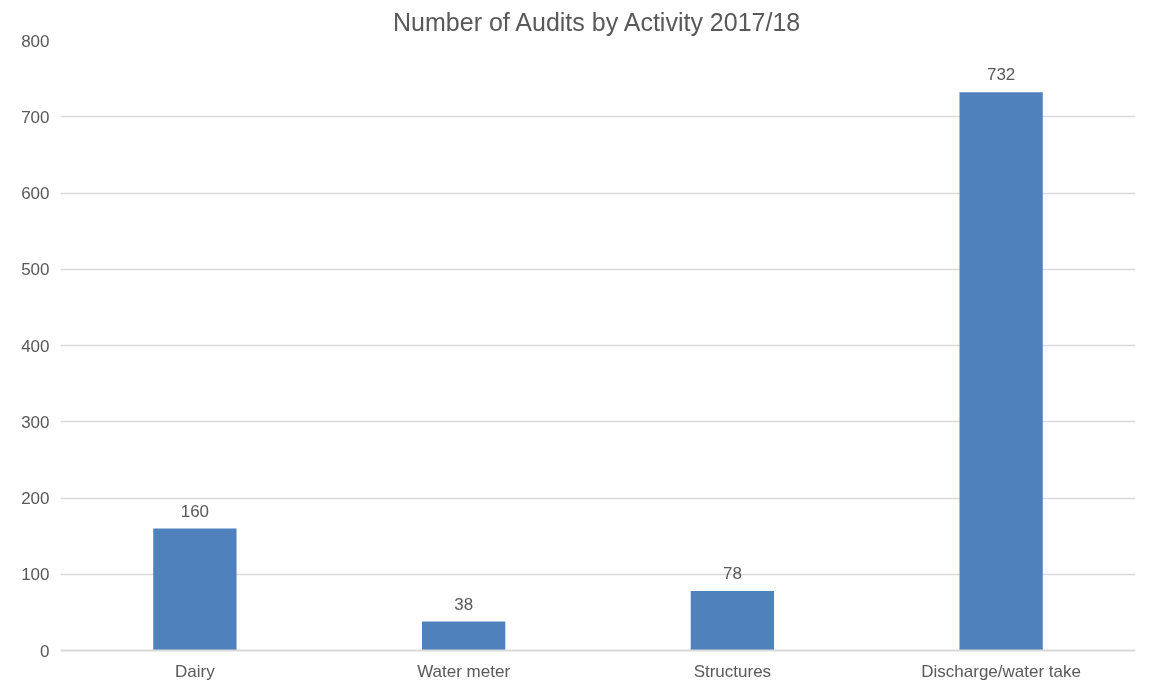  What do you see at coordinates (35, 41) in the screenshot?
I see `y-tick-label: 800` at bounding box center [35, 41].